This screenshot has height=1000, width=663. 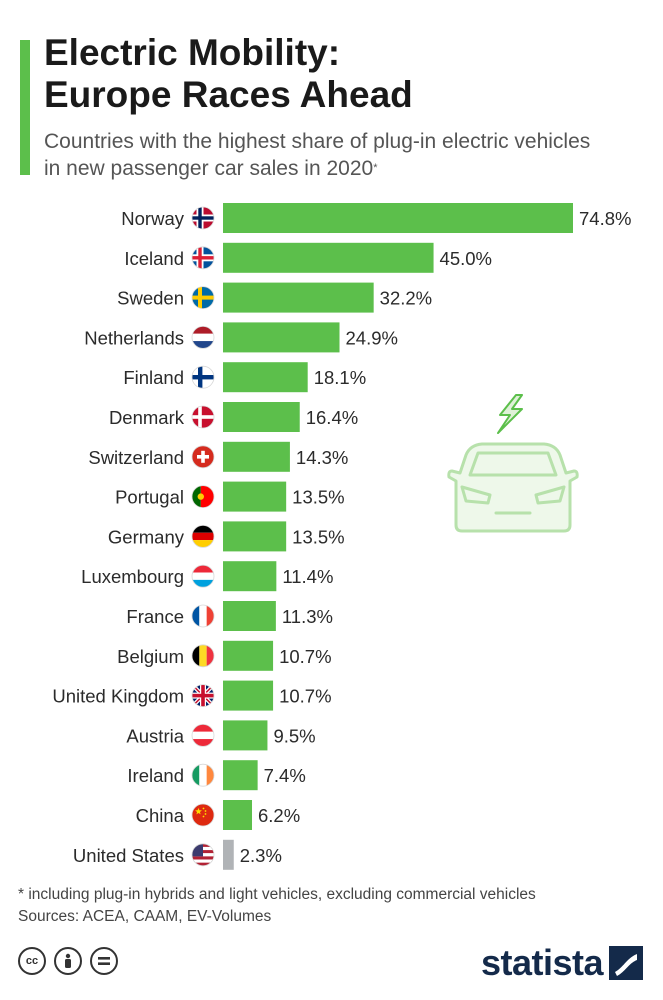 I want to click on value-label-united-states: 2.3%, so click(x=261, y=855).